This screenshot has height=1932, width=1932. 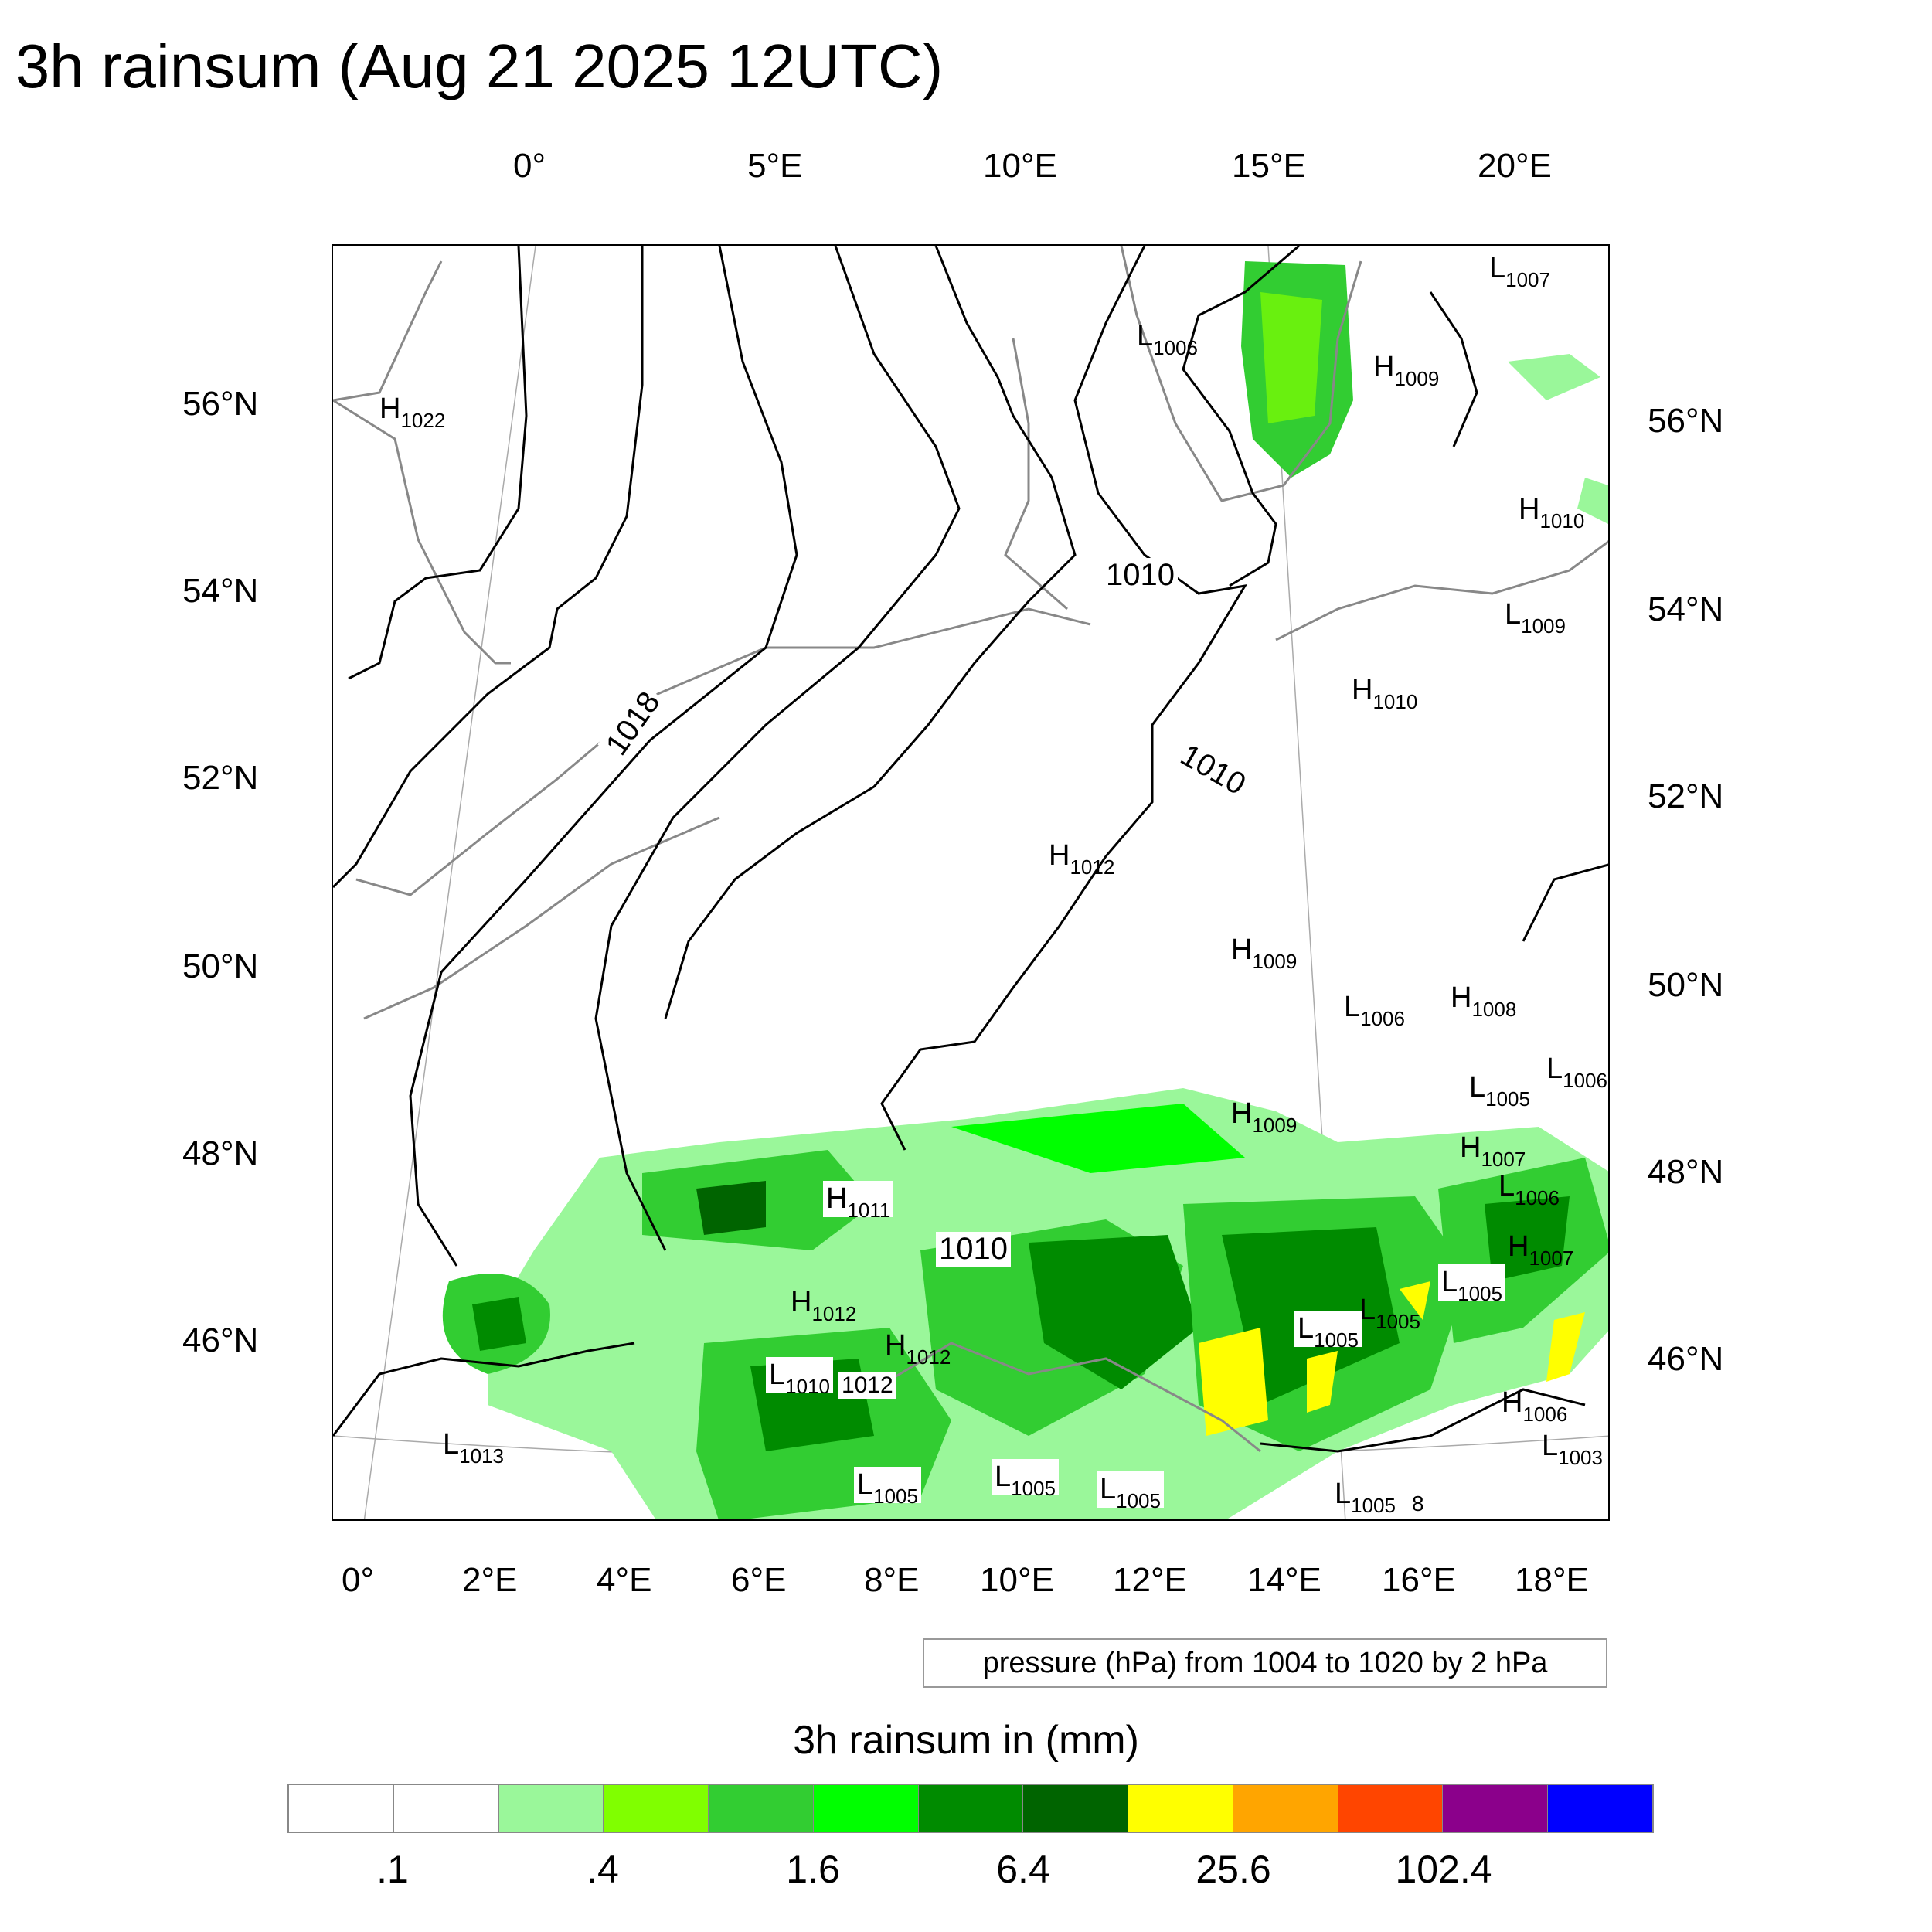 What do you see at coordinates (479, 66) in the screenshot?
I see `map-title: 3h rainsum (Aug 21 2025 12UTC)` at bounding box center [479, 66].